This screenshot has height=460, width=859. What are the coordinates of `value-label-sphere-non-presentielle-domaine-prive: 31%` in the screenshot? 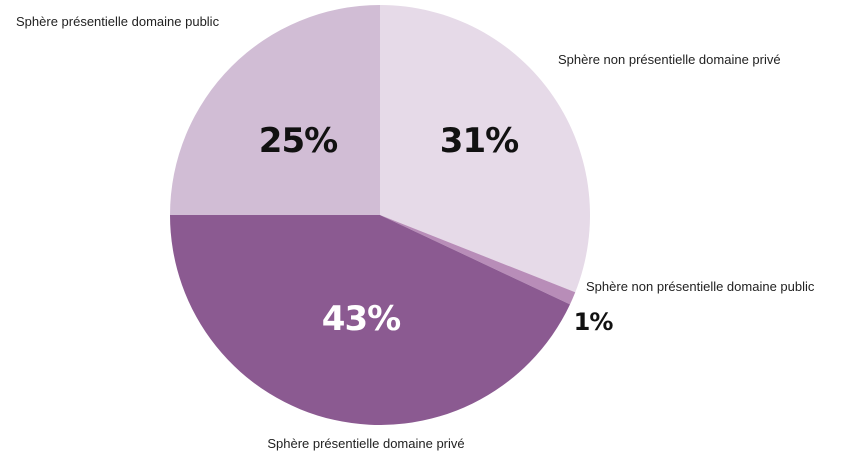 It's located at (479, 141).